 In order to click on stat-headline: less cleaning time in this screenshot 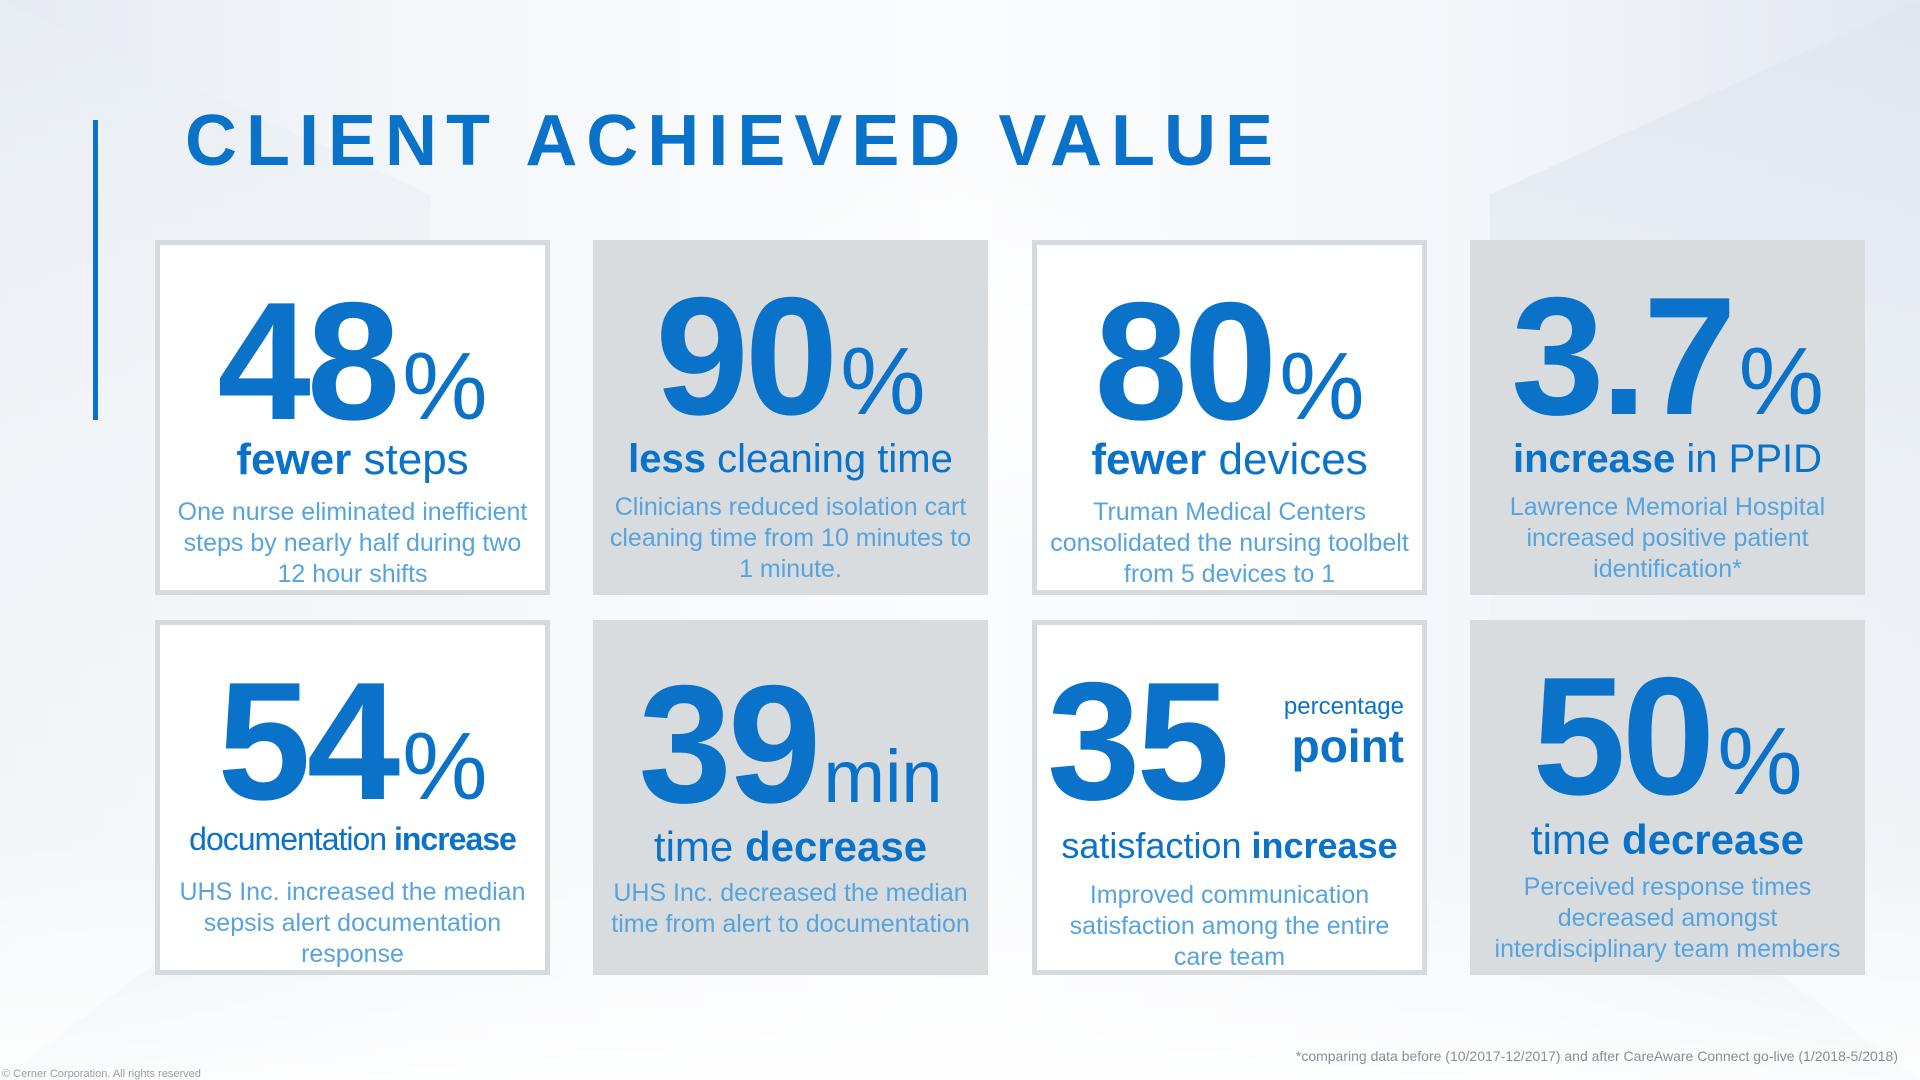, I will do `click(790, 459)`.